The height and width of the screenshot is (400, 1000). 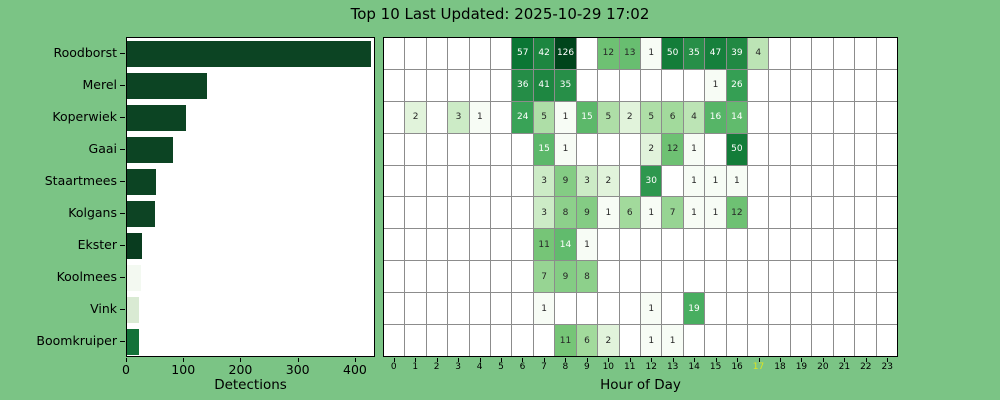 What do you see at coordinates (608, 245) in the screenshot?
I see `heatmap-cell-ekster-h10` at bounding box center [608, 245].